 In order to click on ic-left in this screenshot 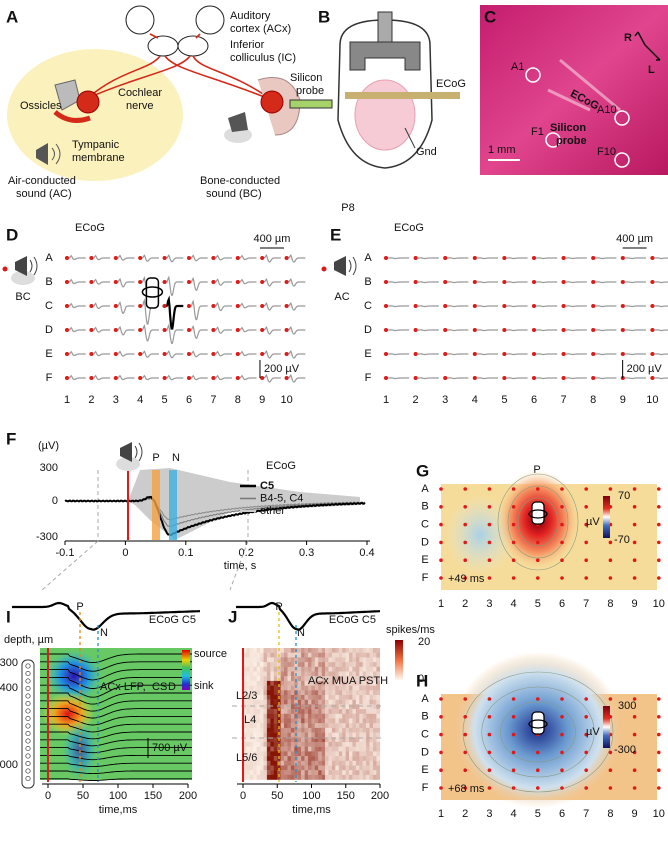, I will do `click(163, 46)`.